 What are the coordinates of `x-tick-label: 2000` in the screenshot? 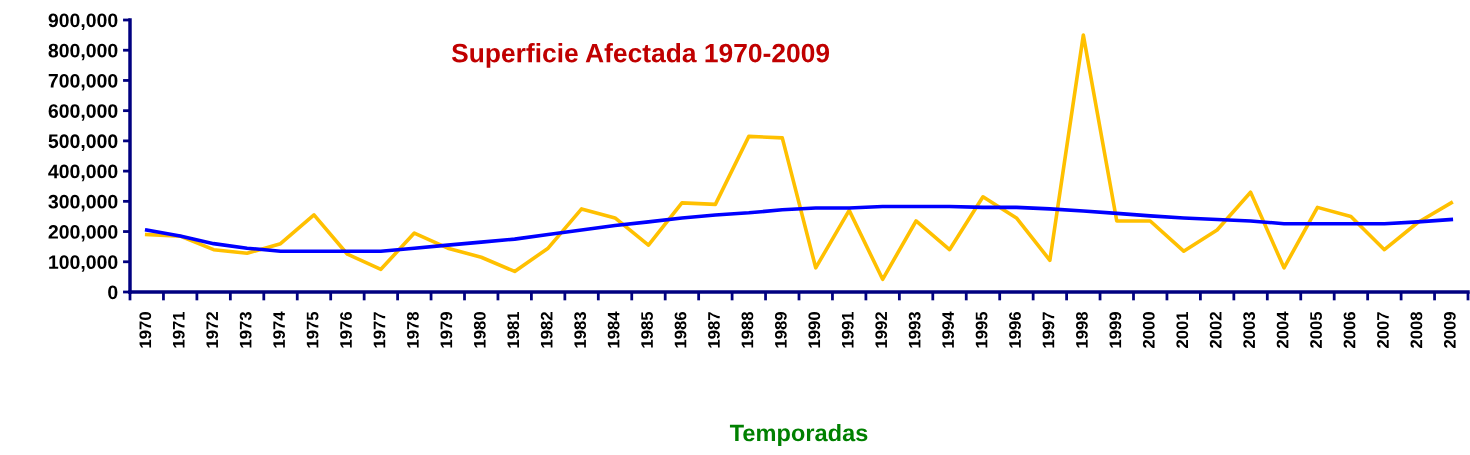 It's located at (1148, 330).